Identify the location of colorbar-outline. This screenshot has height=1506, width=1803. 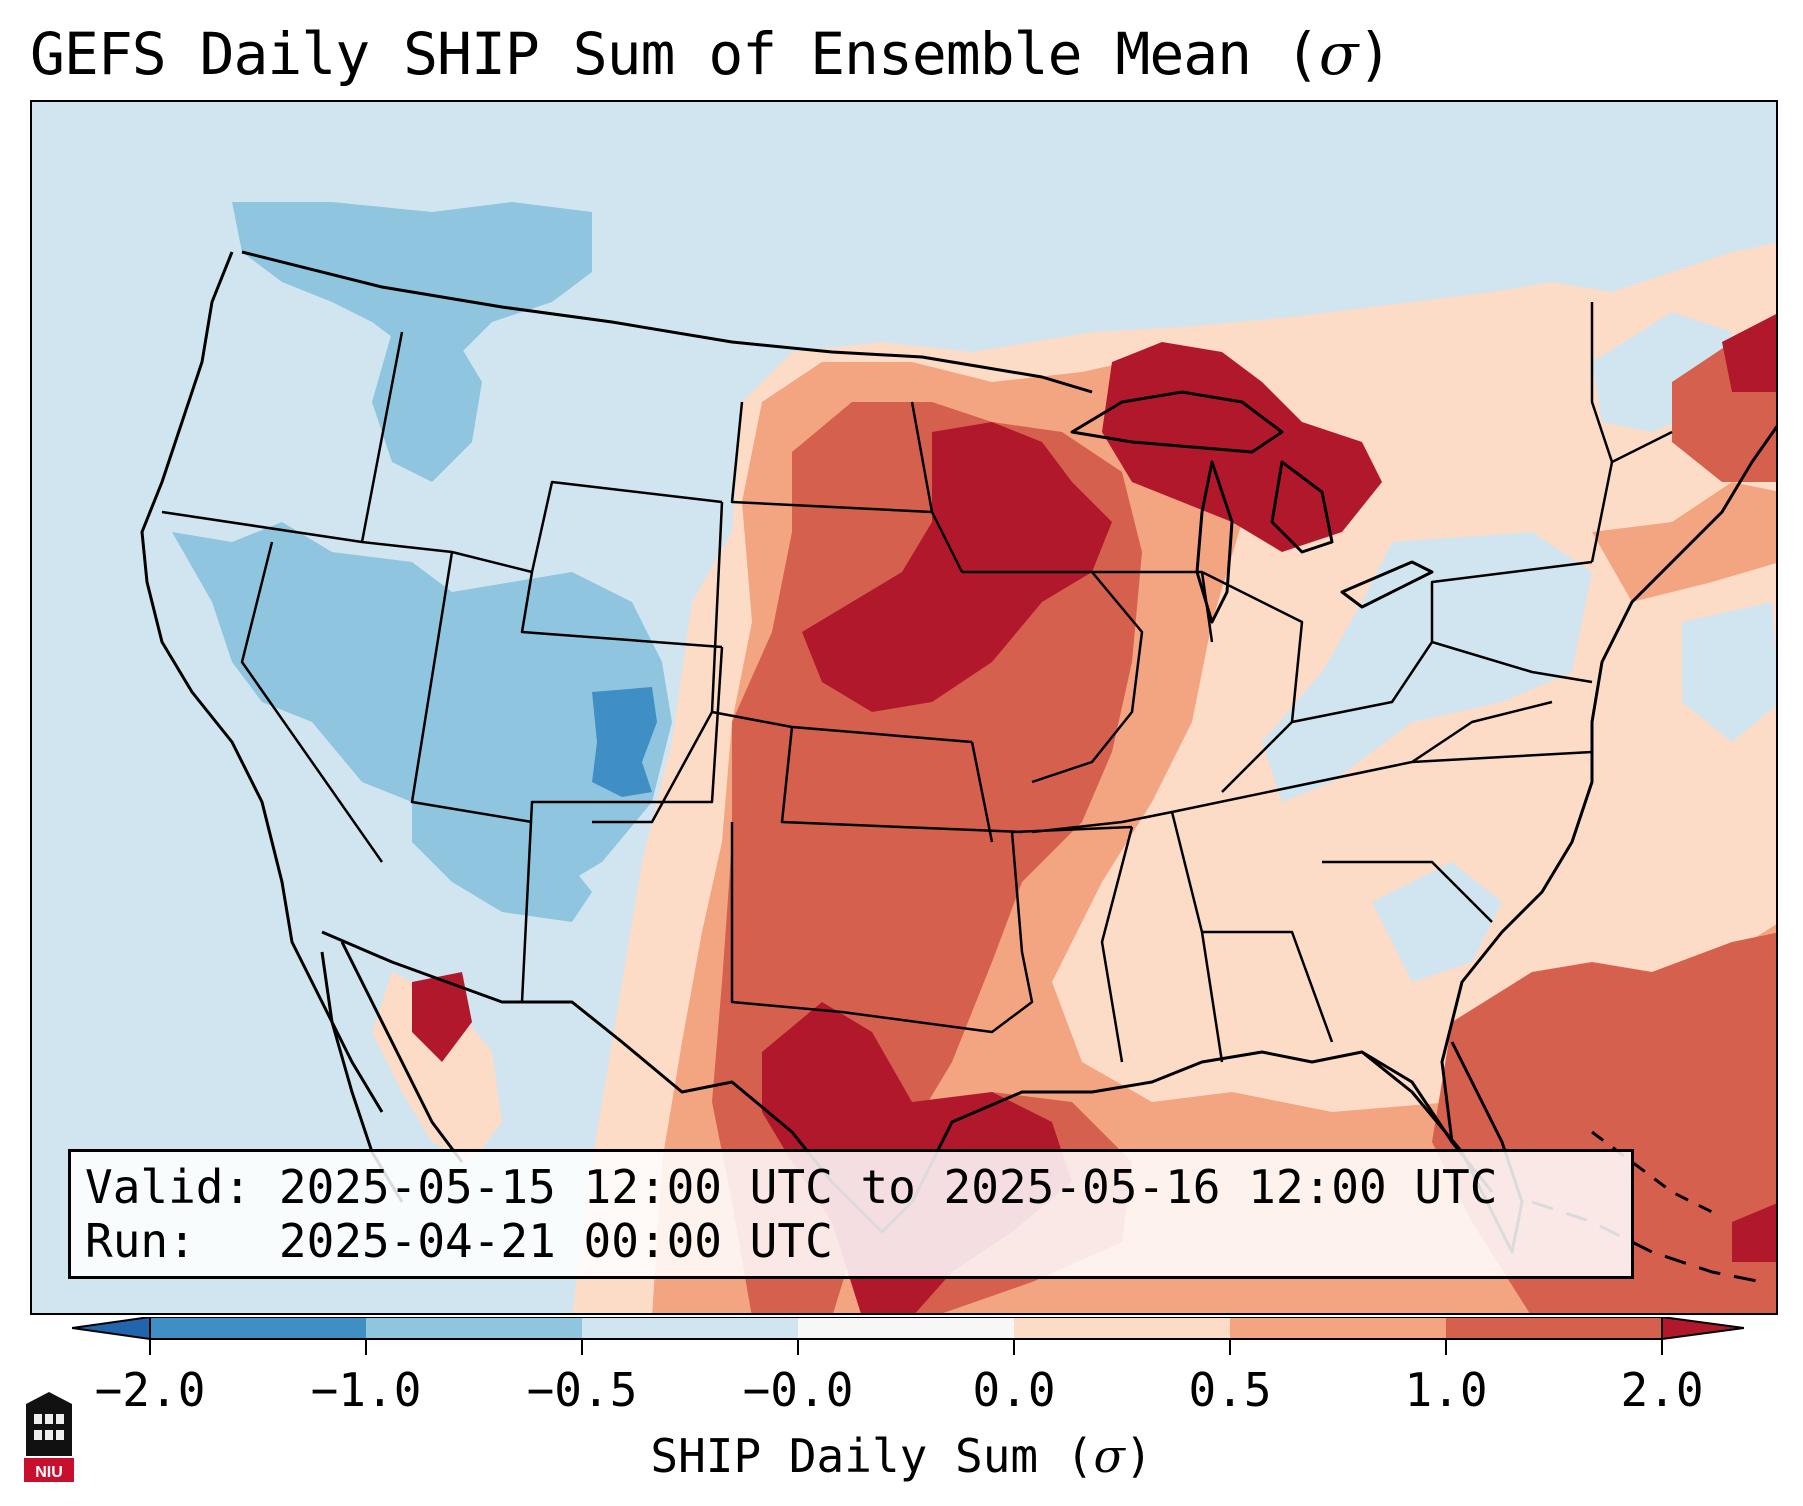
(906, 1328).